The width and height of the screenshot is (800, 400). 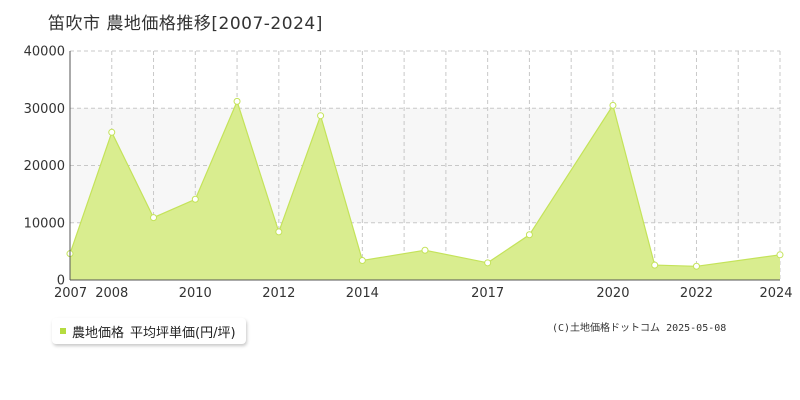 What do you see at coordinates (278, 293) in the screenshot?
I see `x-tick-label: 2012` at bounding box center [278, 293].